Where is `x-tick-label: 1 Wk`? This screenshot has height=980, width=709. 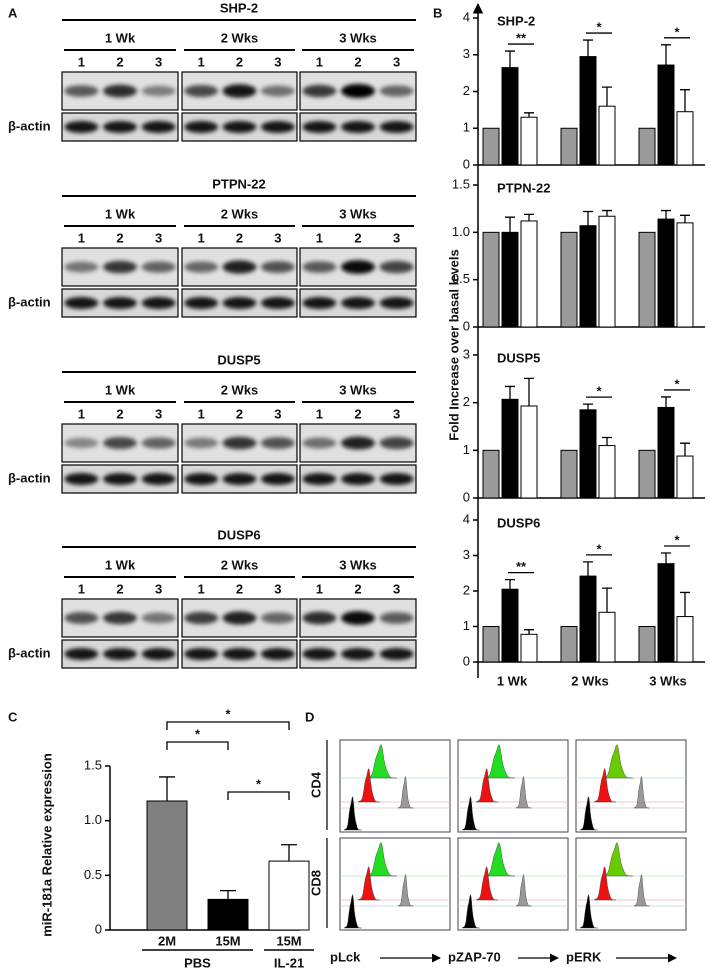 x-tick-label: 1 Wk is located at coordinates (512, 680).